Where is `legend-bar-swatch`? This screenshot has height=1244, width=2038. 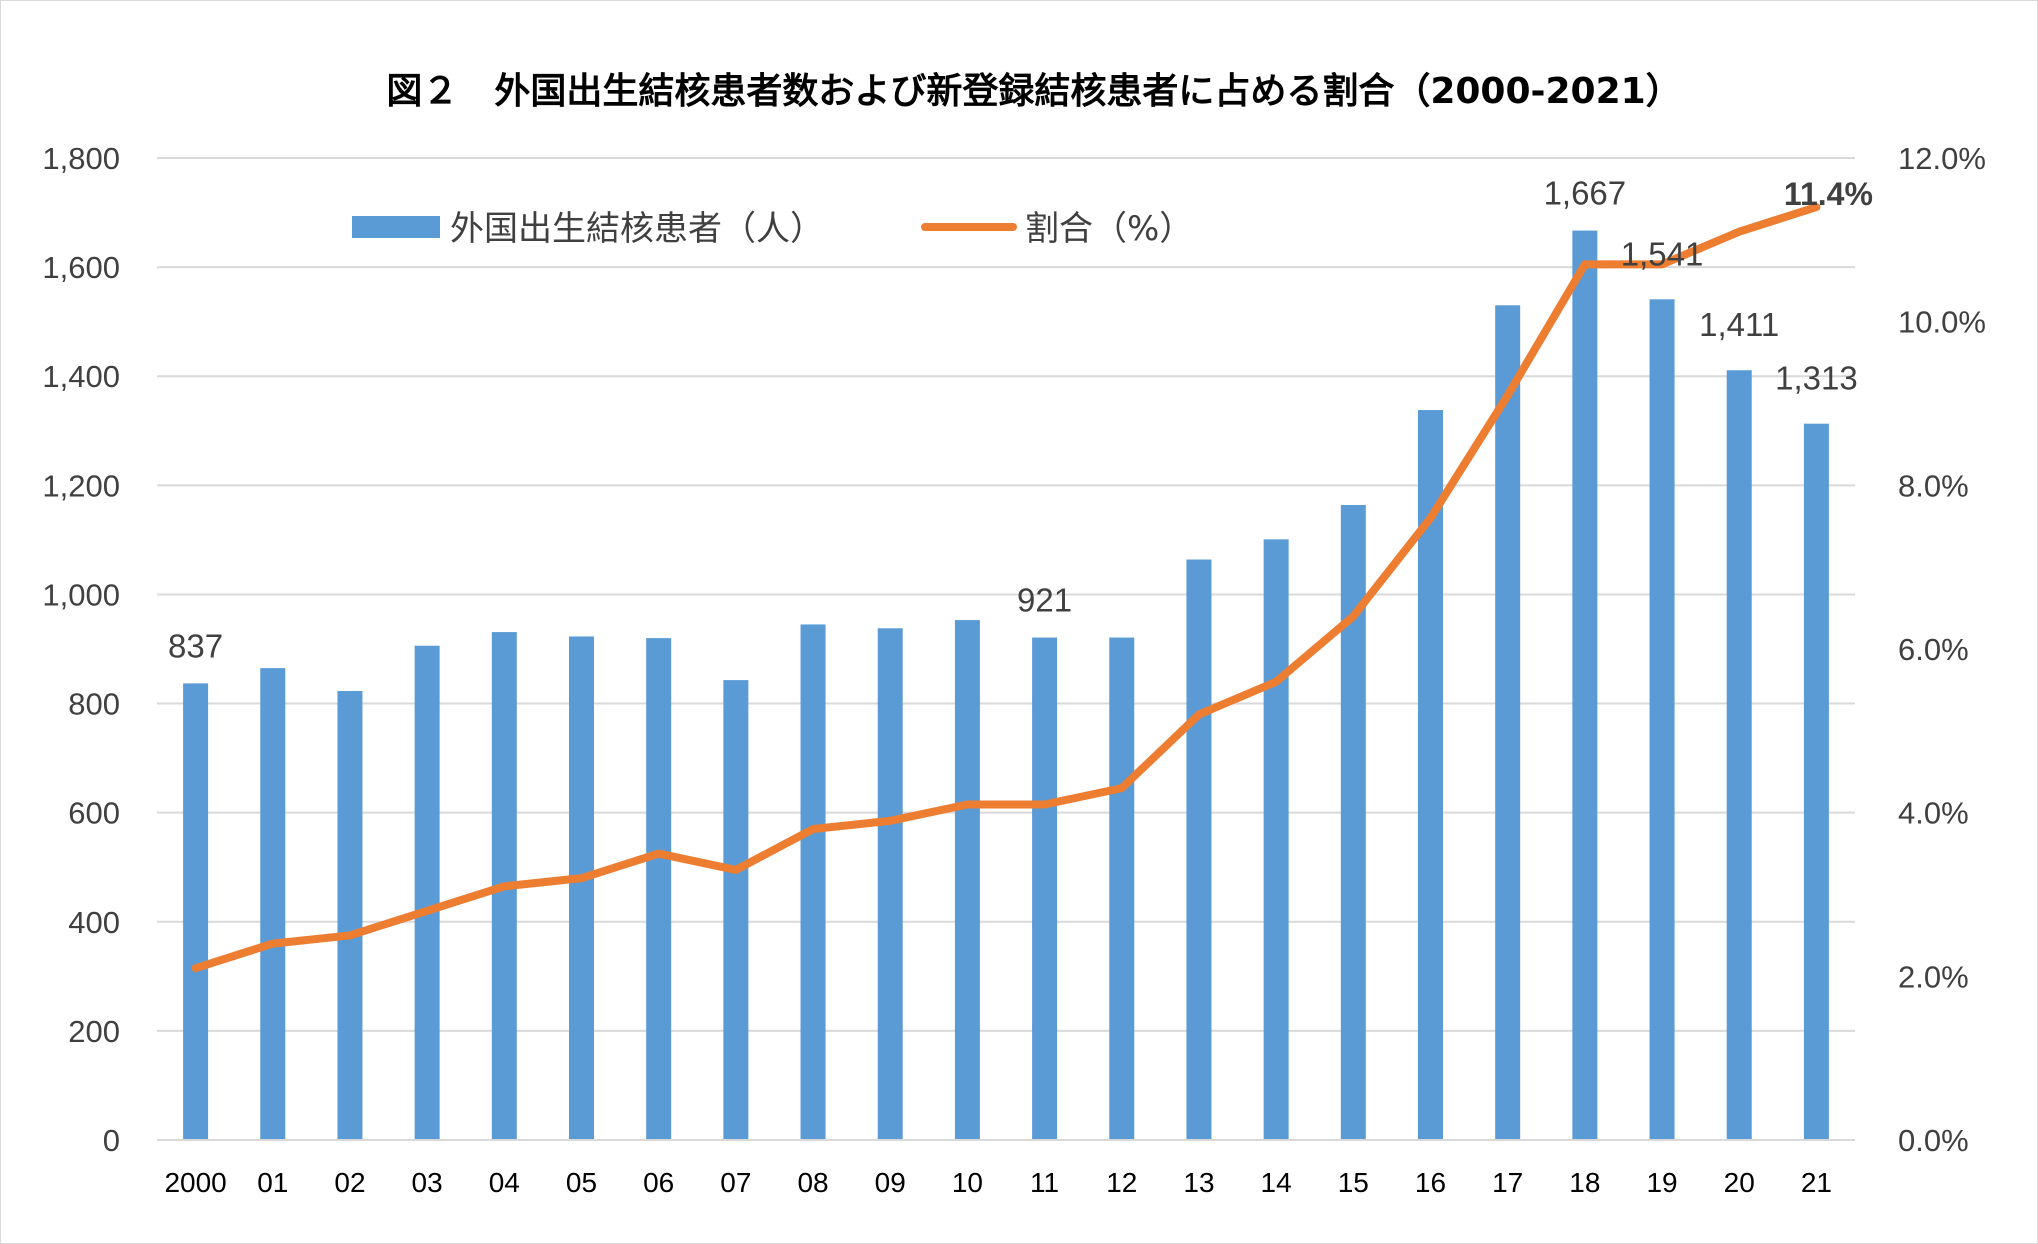 legend-bar-swatch is located at coordinates (396, 227).